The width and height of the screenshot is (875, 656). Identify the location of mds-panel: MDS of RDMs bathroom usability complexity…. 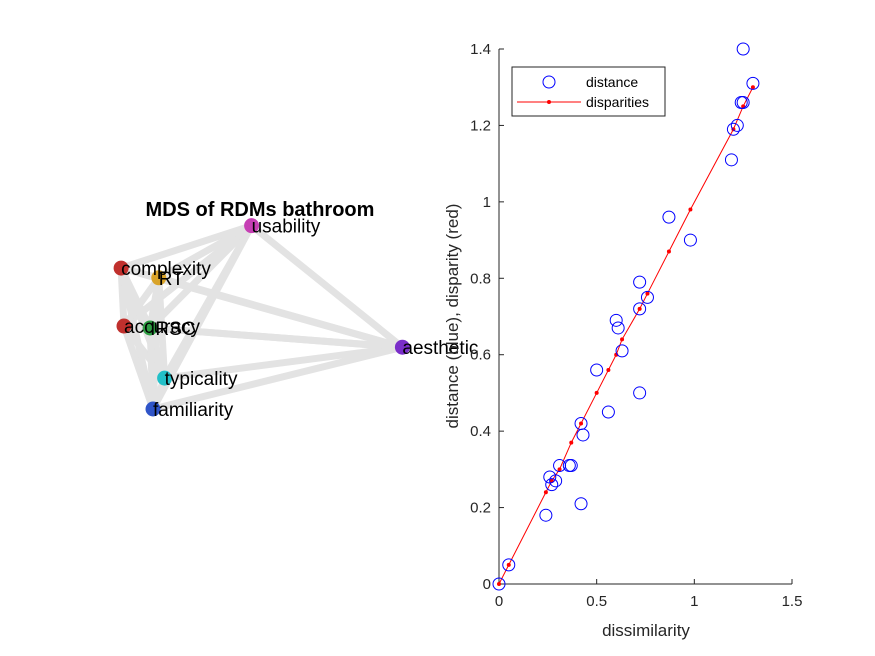
(295, 310).